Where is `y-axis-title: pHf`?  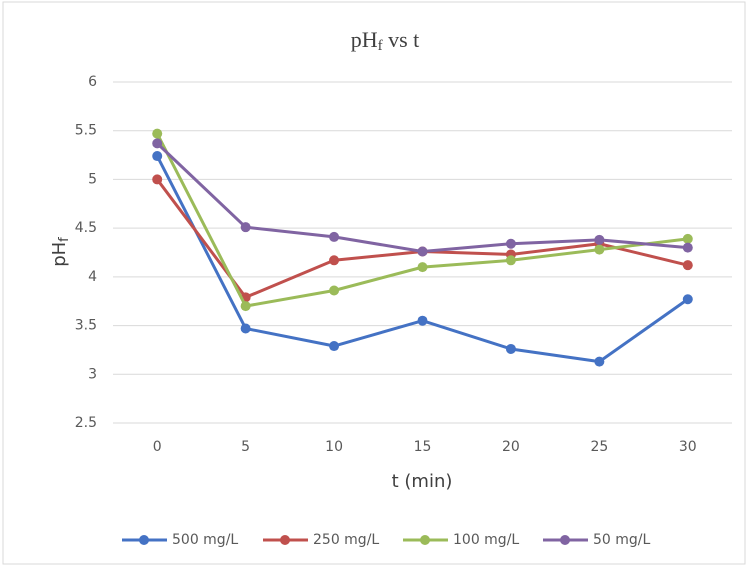
y-axis-title: pHf is located at coordinates (60, 252).